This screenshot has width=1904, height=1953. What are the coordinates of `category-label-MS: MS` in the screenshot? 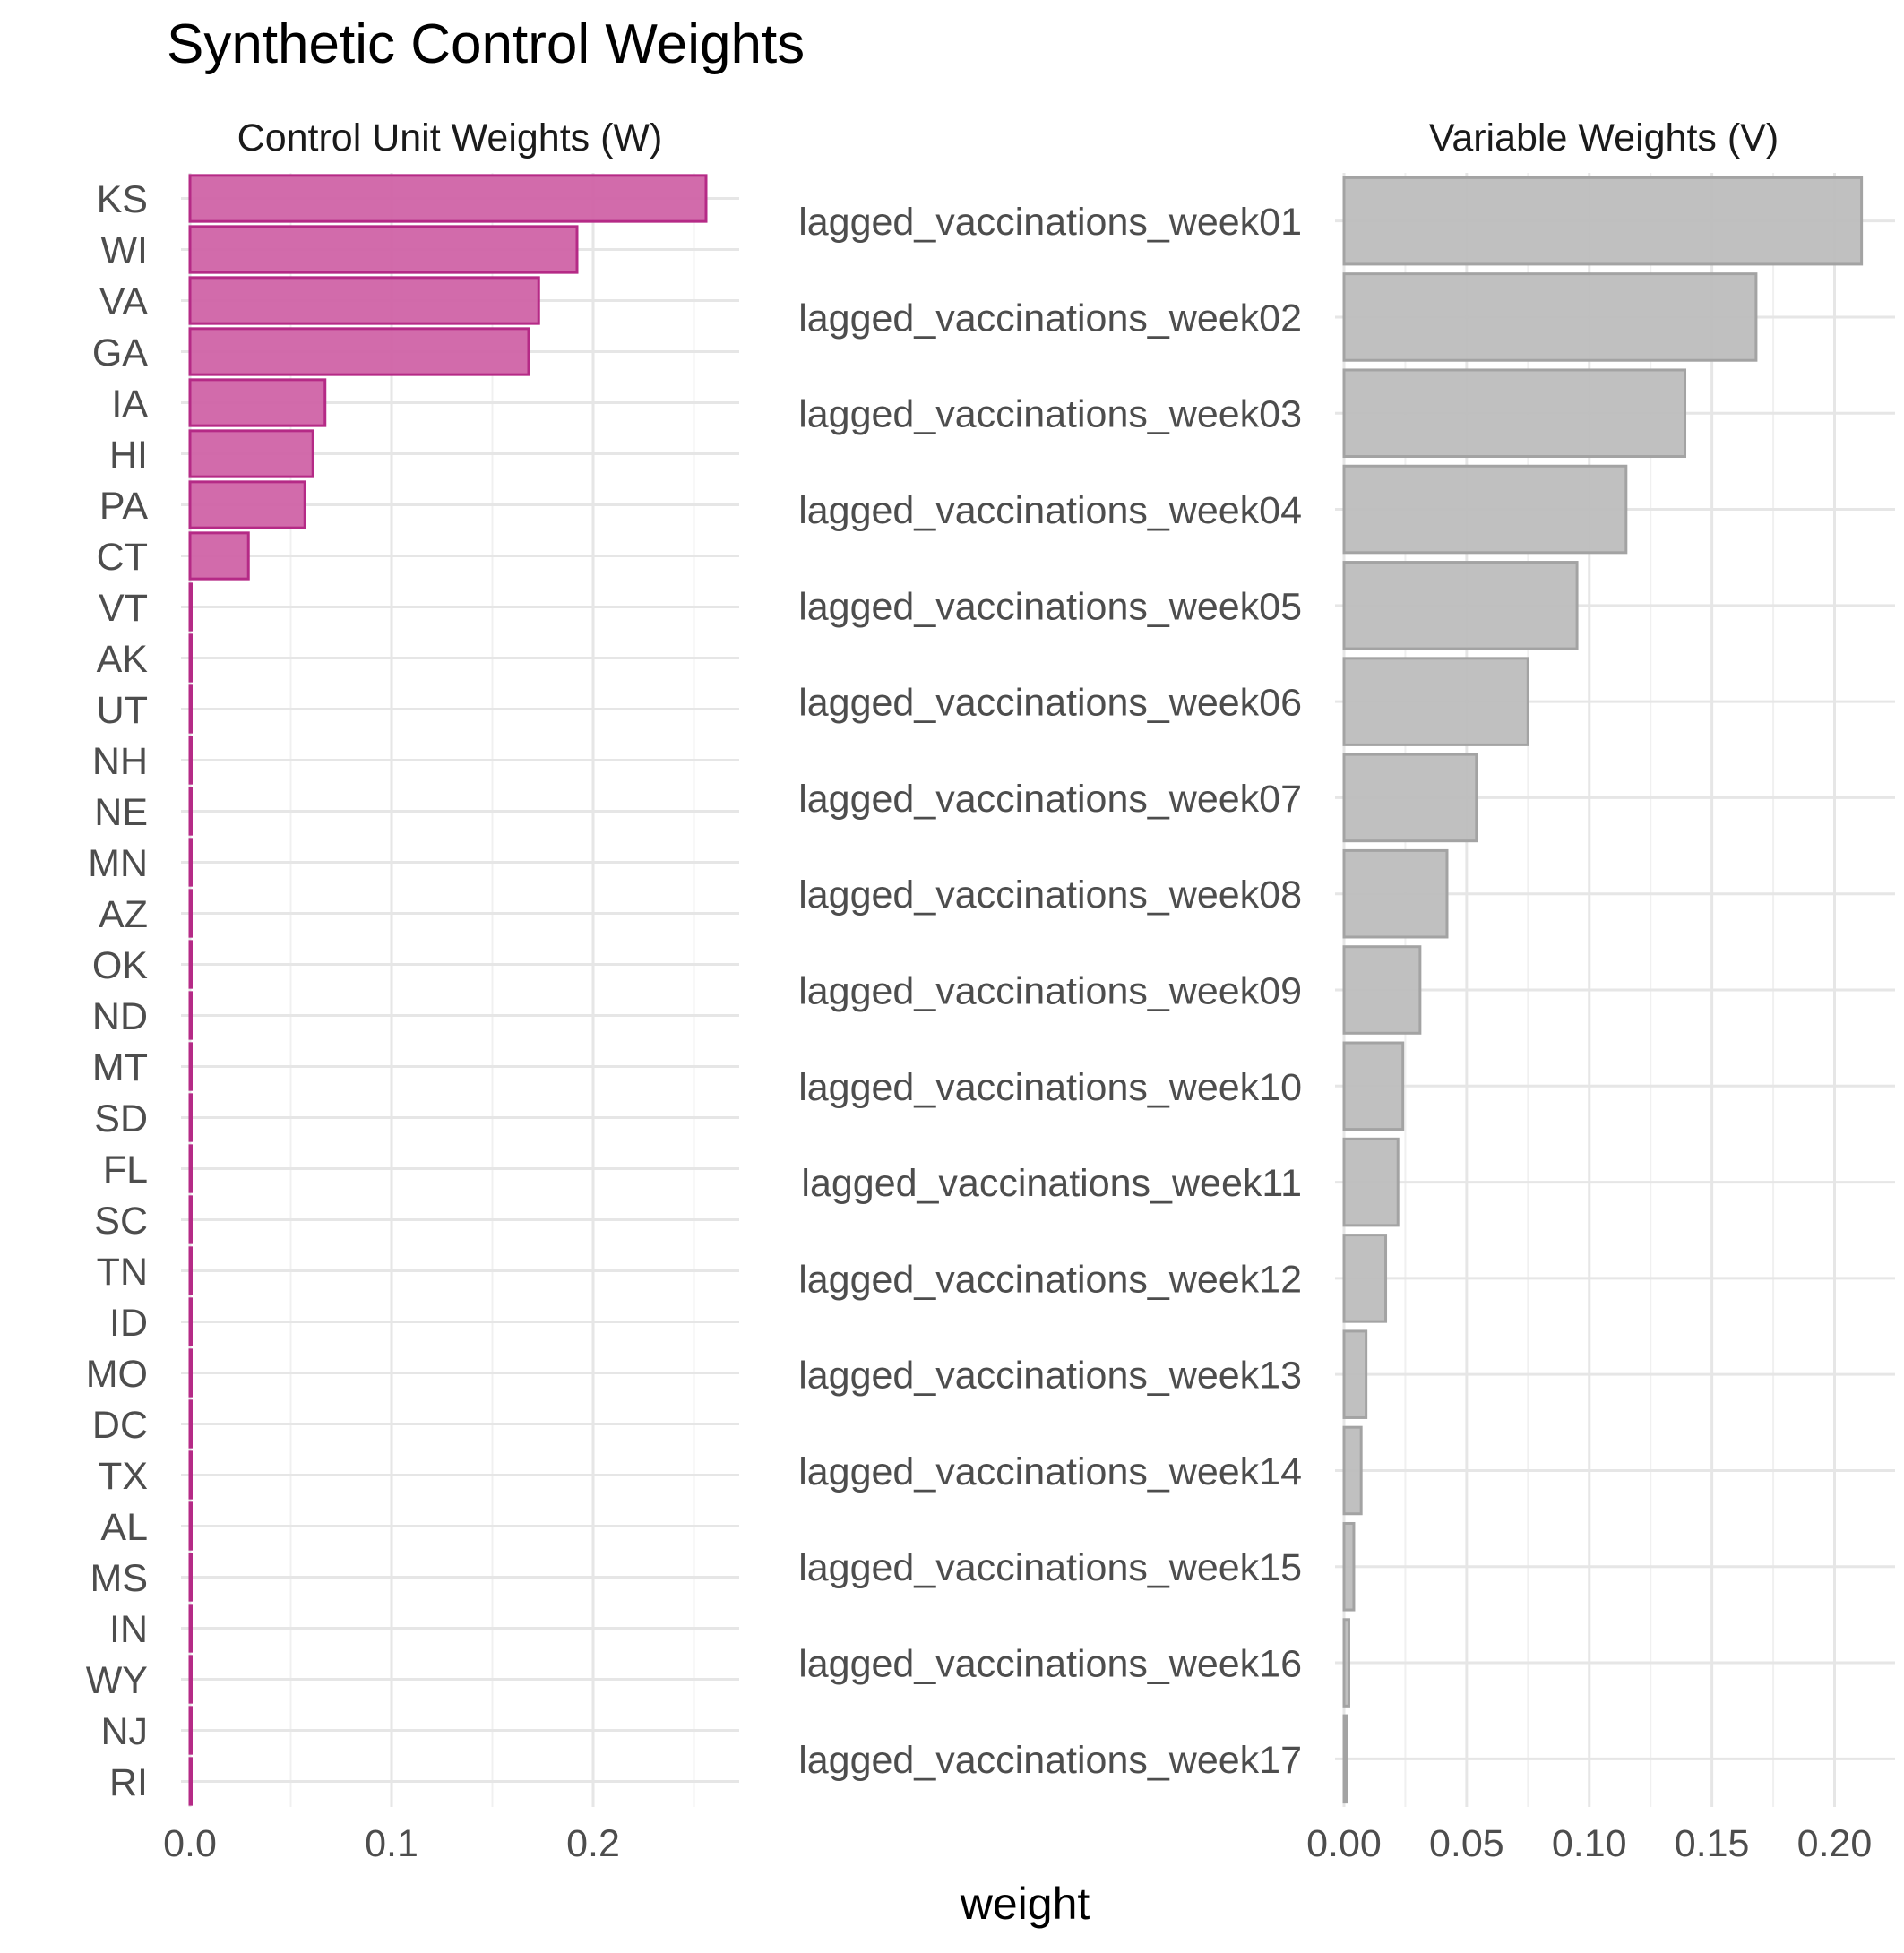 It's located at (120, 1579).